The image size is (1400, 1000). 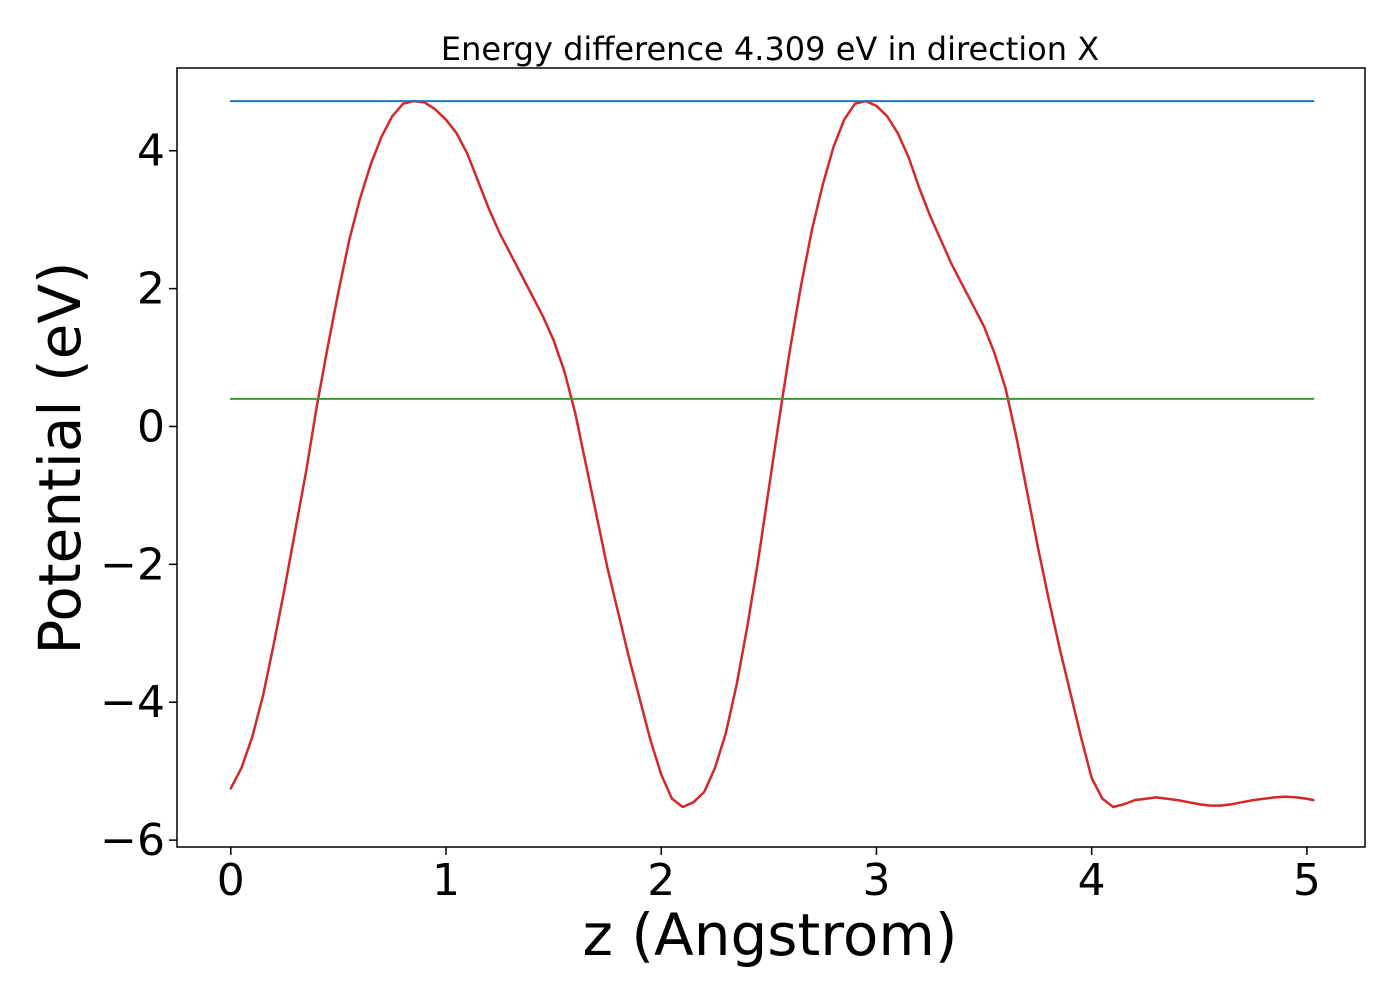 I want to click on x-tick-label-4: 4, so click(x=1092, y=880).